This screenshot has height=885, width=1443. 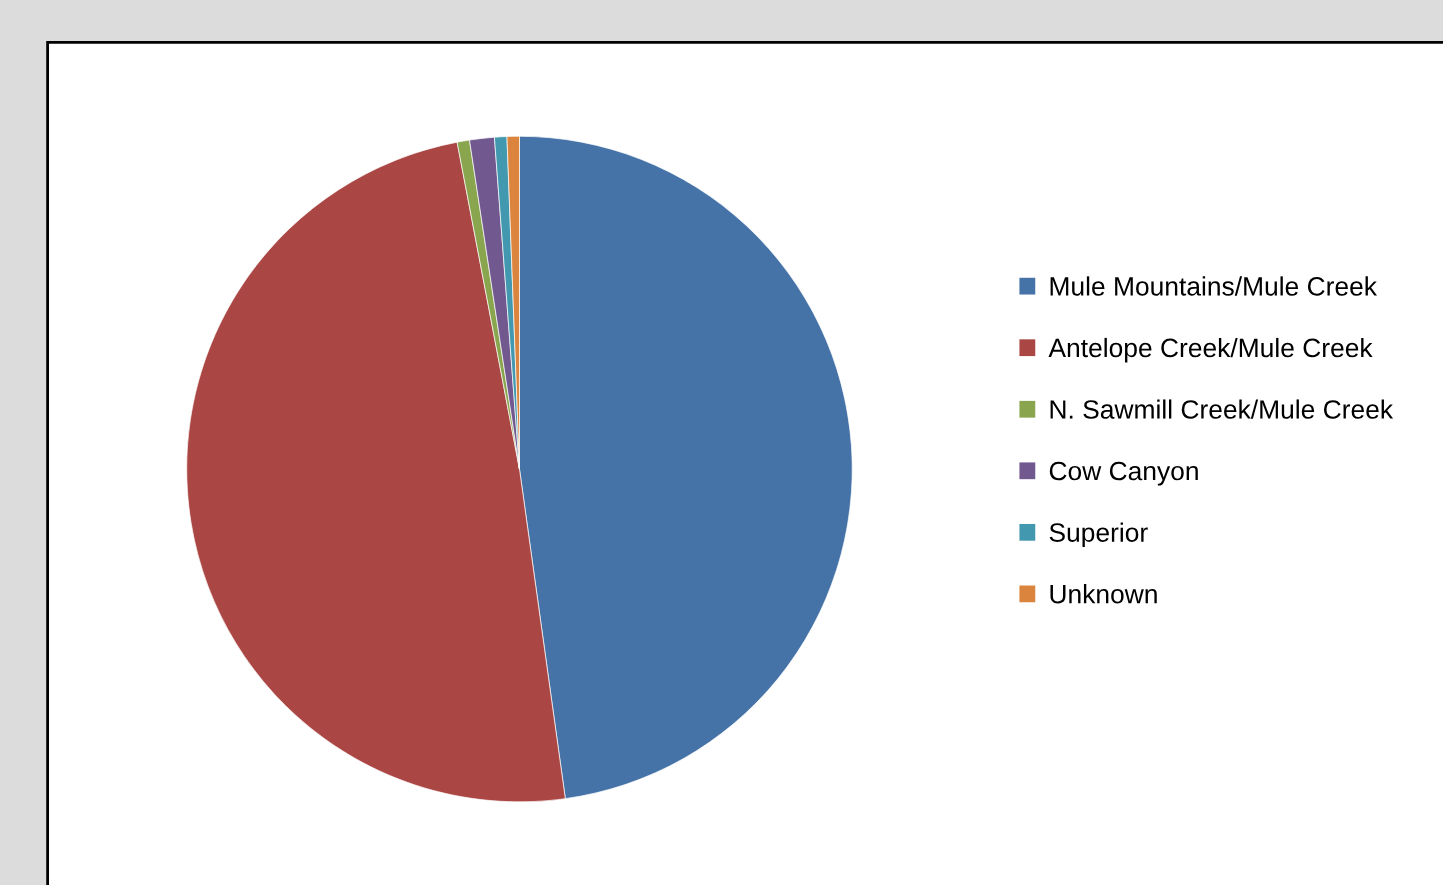 What do you see at coordinates (1222, 409) in the screenshot?
I see `legend-label: N. Sawmill Creek/Mule Creek` at bounding box center [1222, 409].